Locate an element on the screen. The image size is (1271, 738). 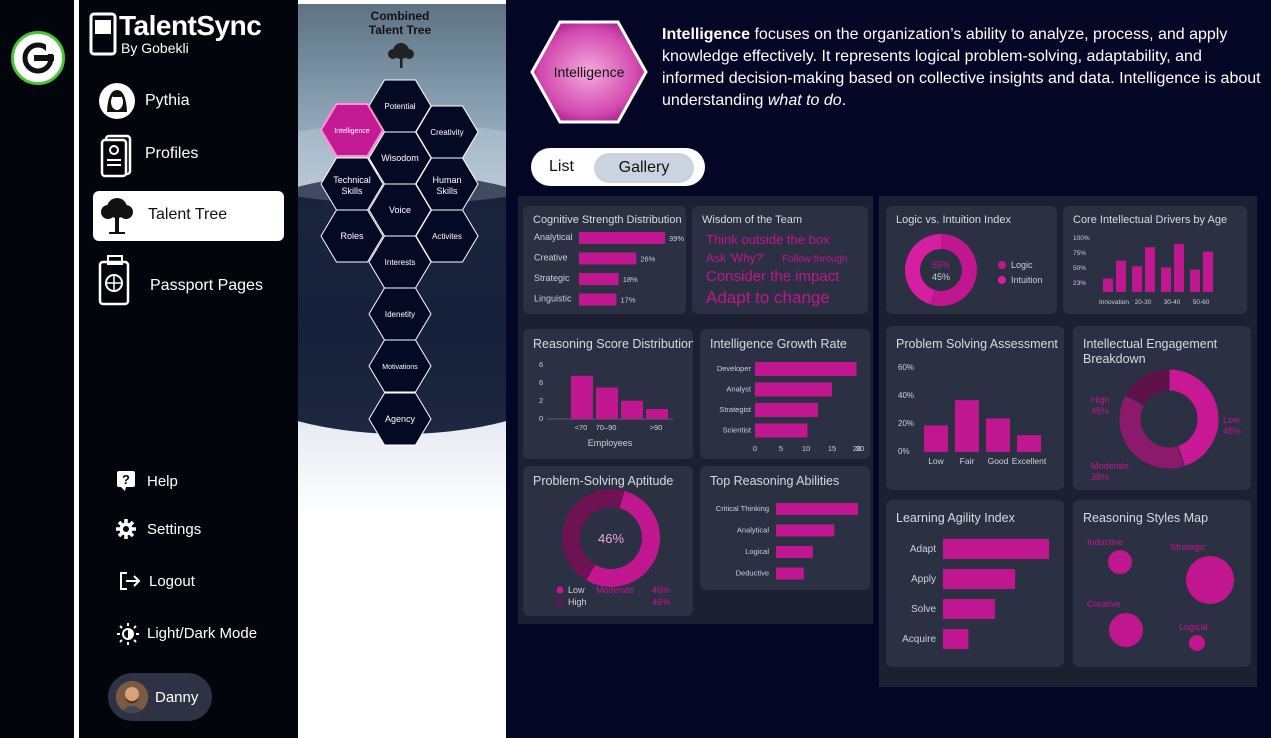
wisdom-phrase: Consider the impact is located at coordinates (773, 276).